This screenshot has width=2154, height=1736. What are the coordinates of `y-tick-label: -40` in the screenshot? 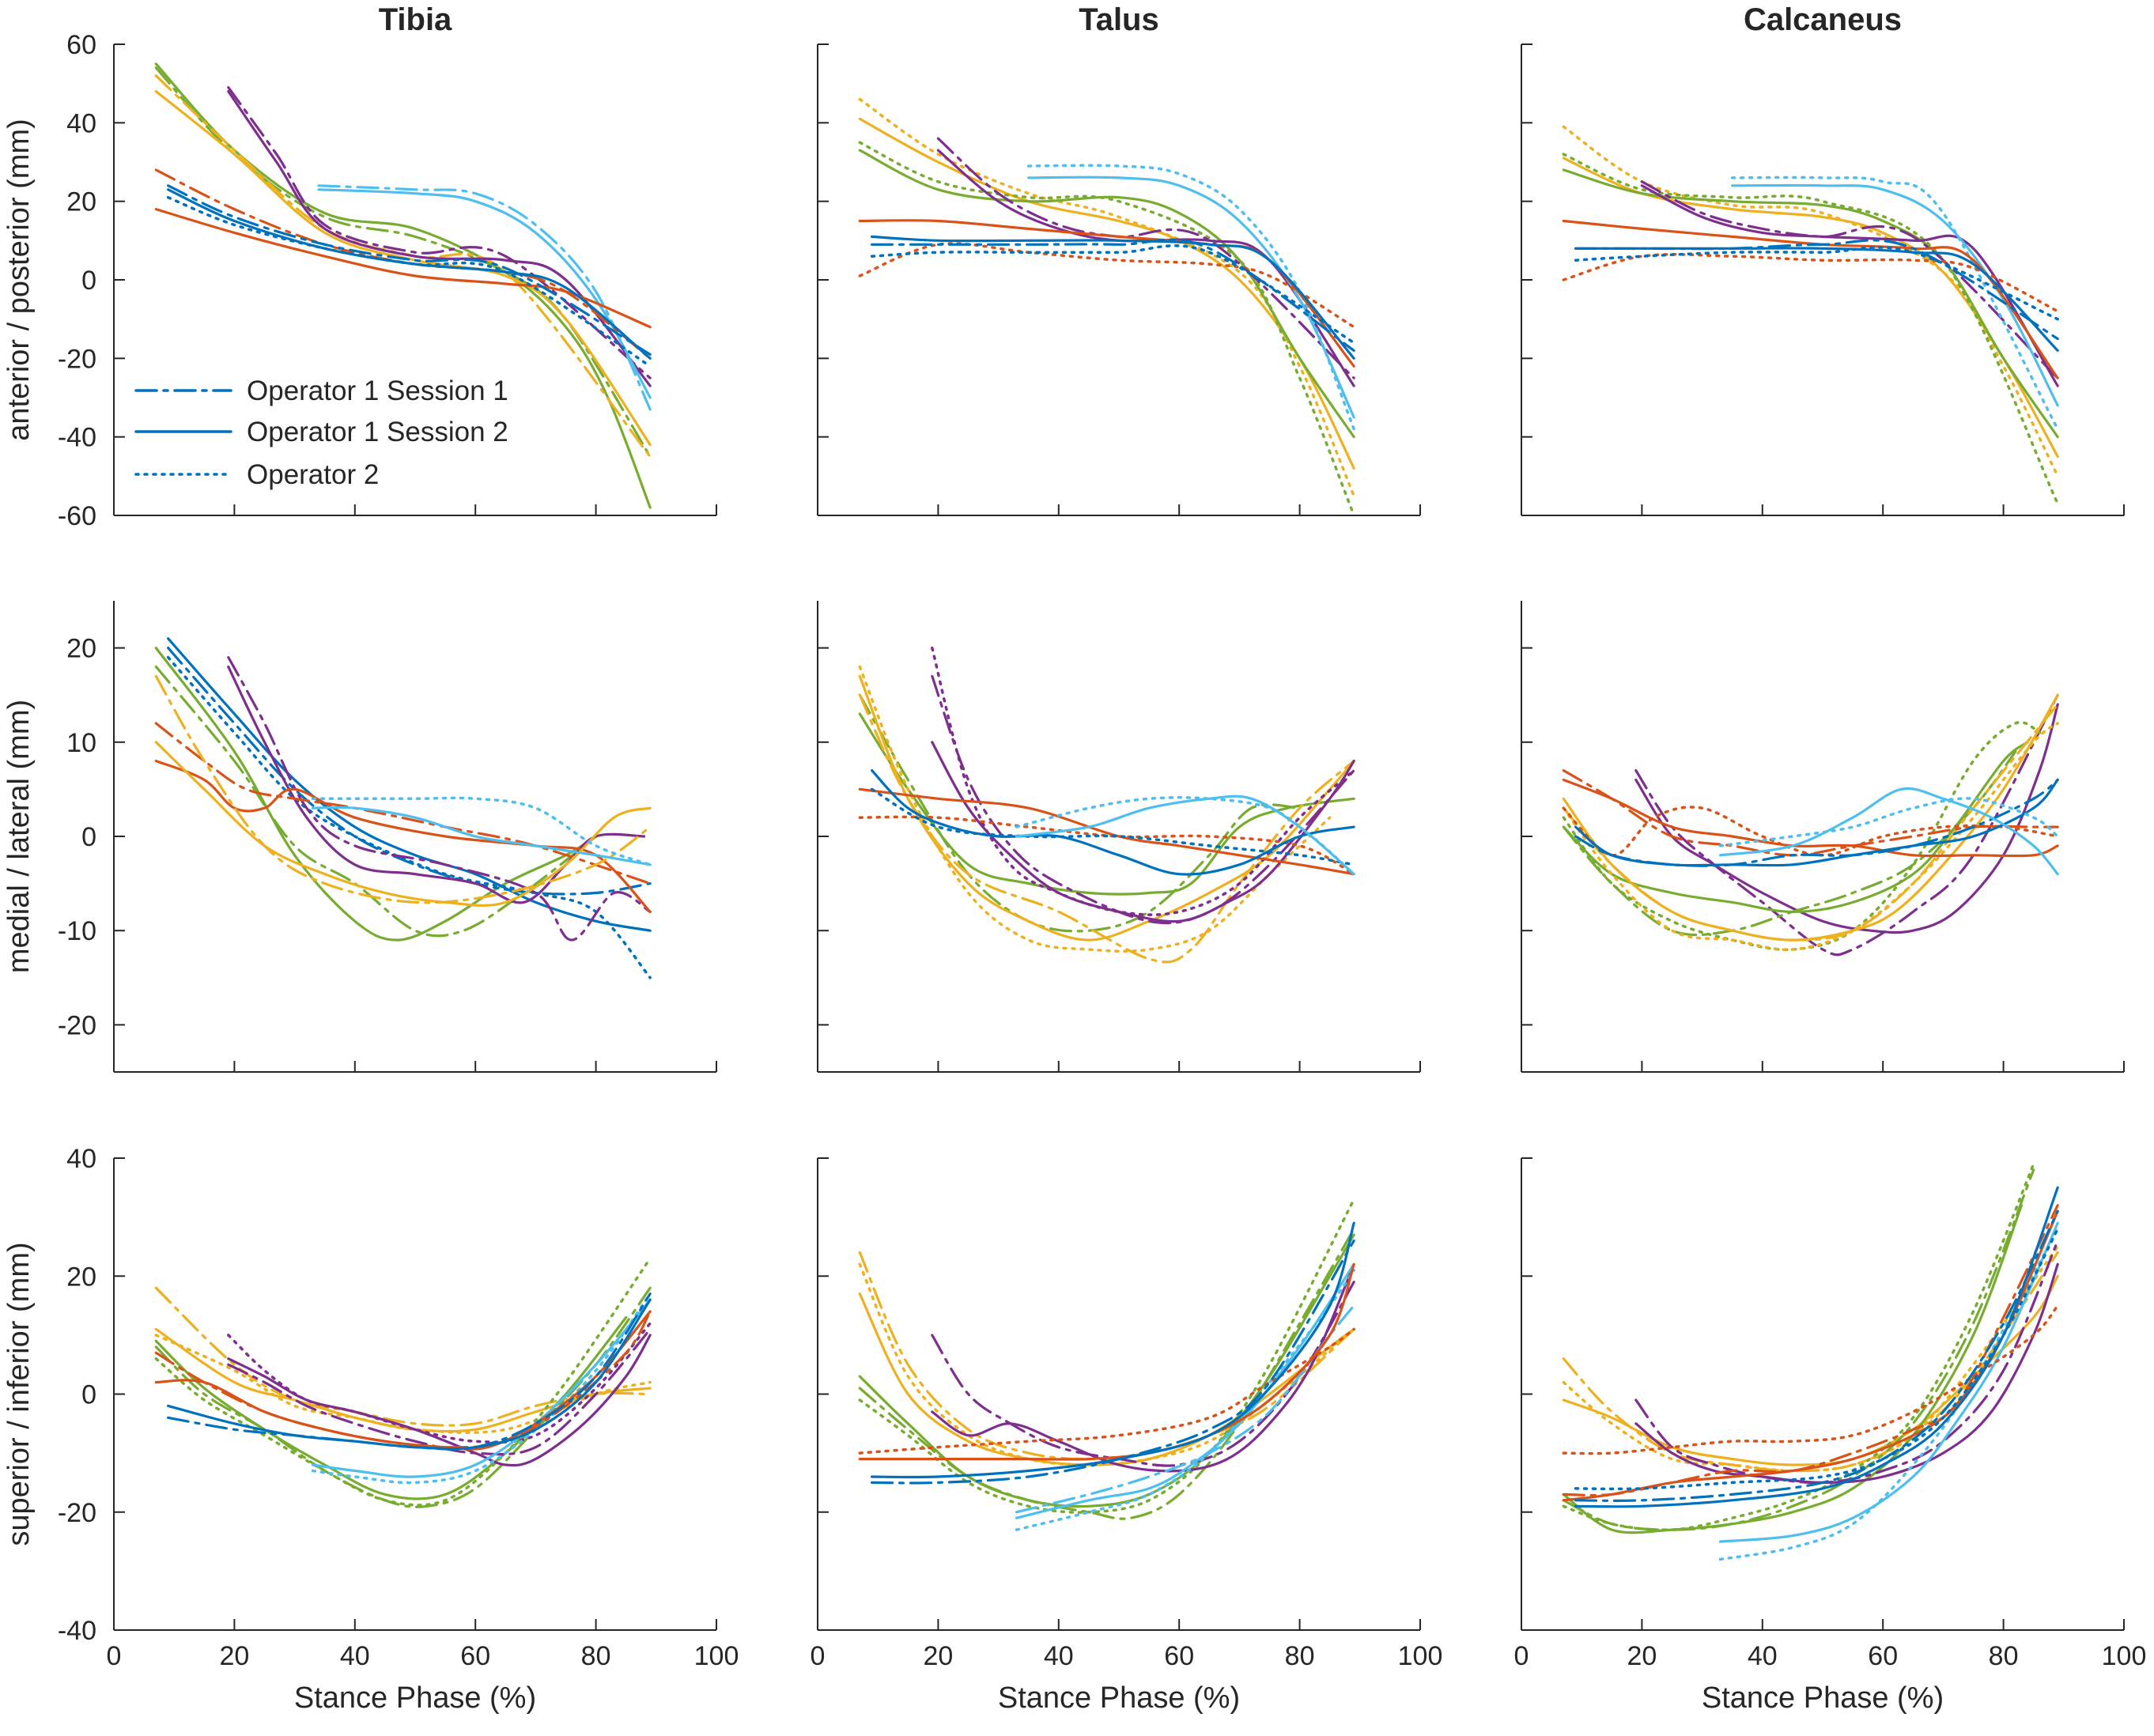 It's located at (77, 1631).